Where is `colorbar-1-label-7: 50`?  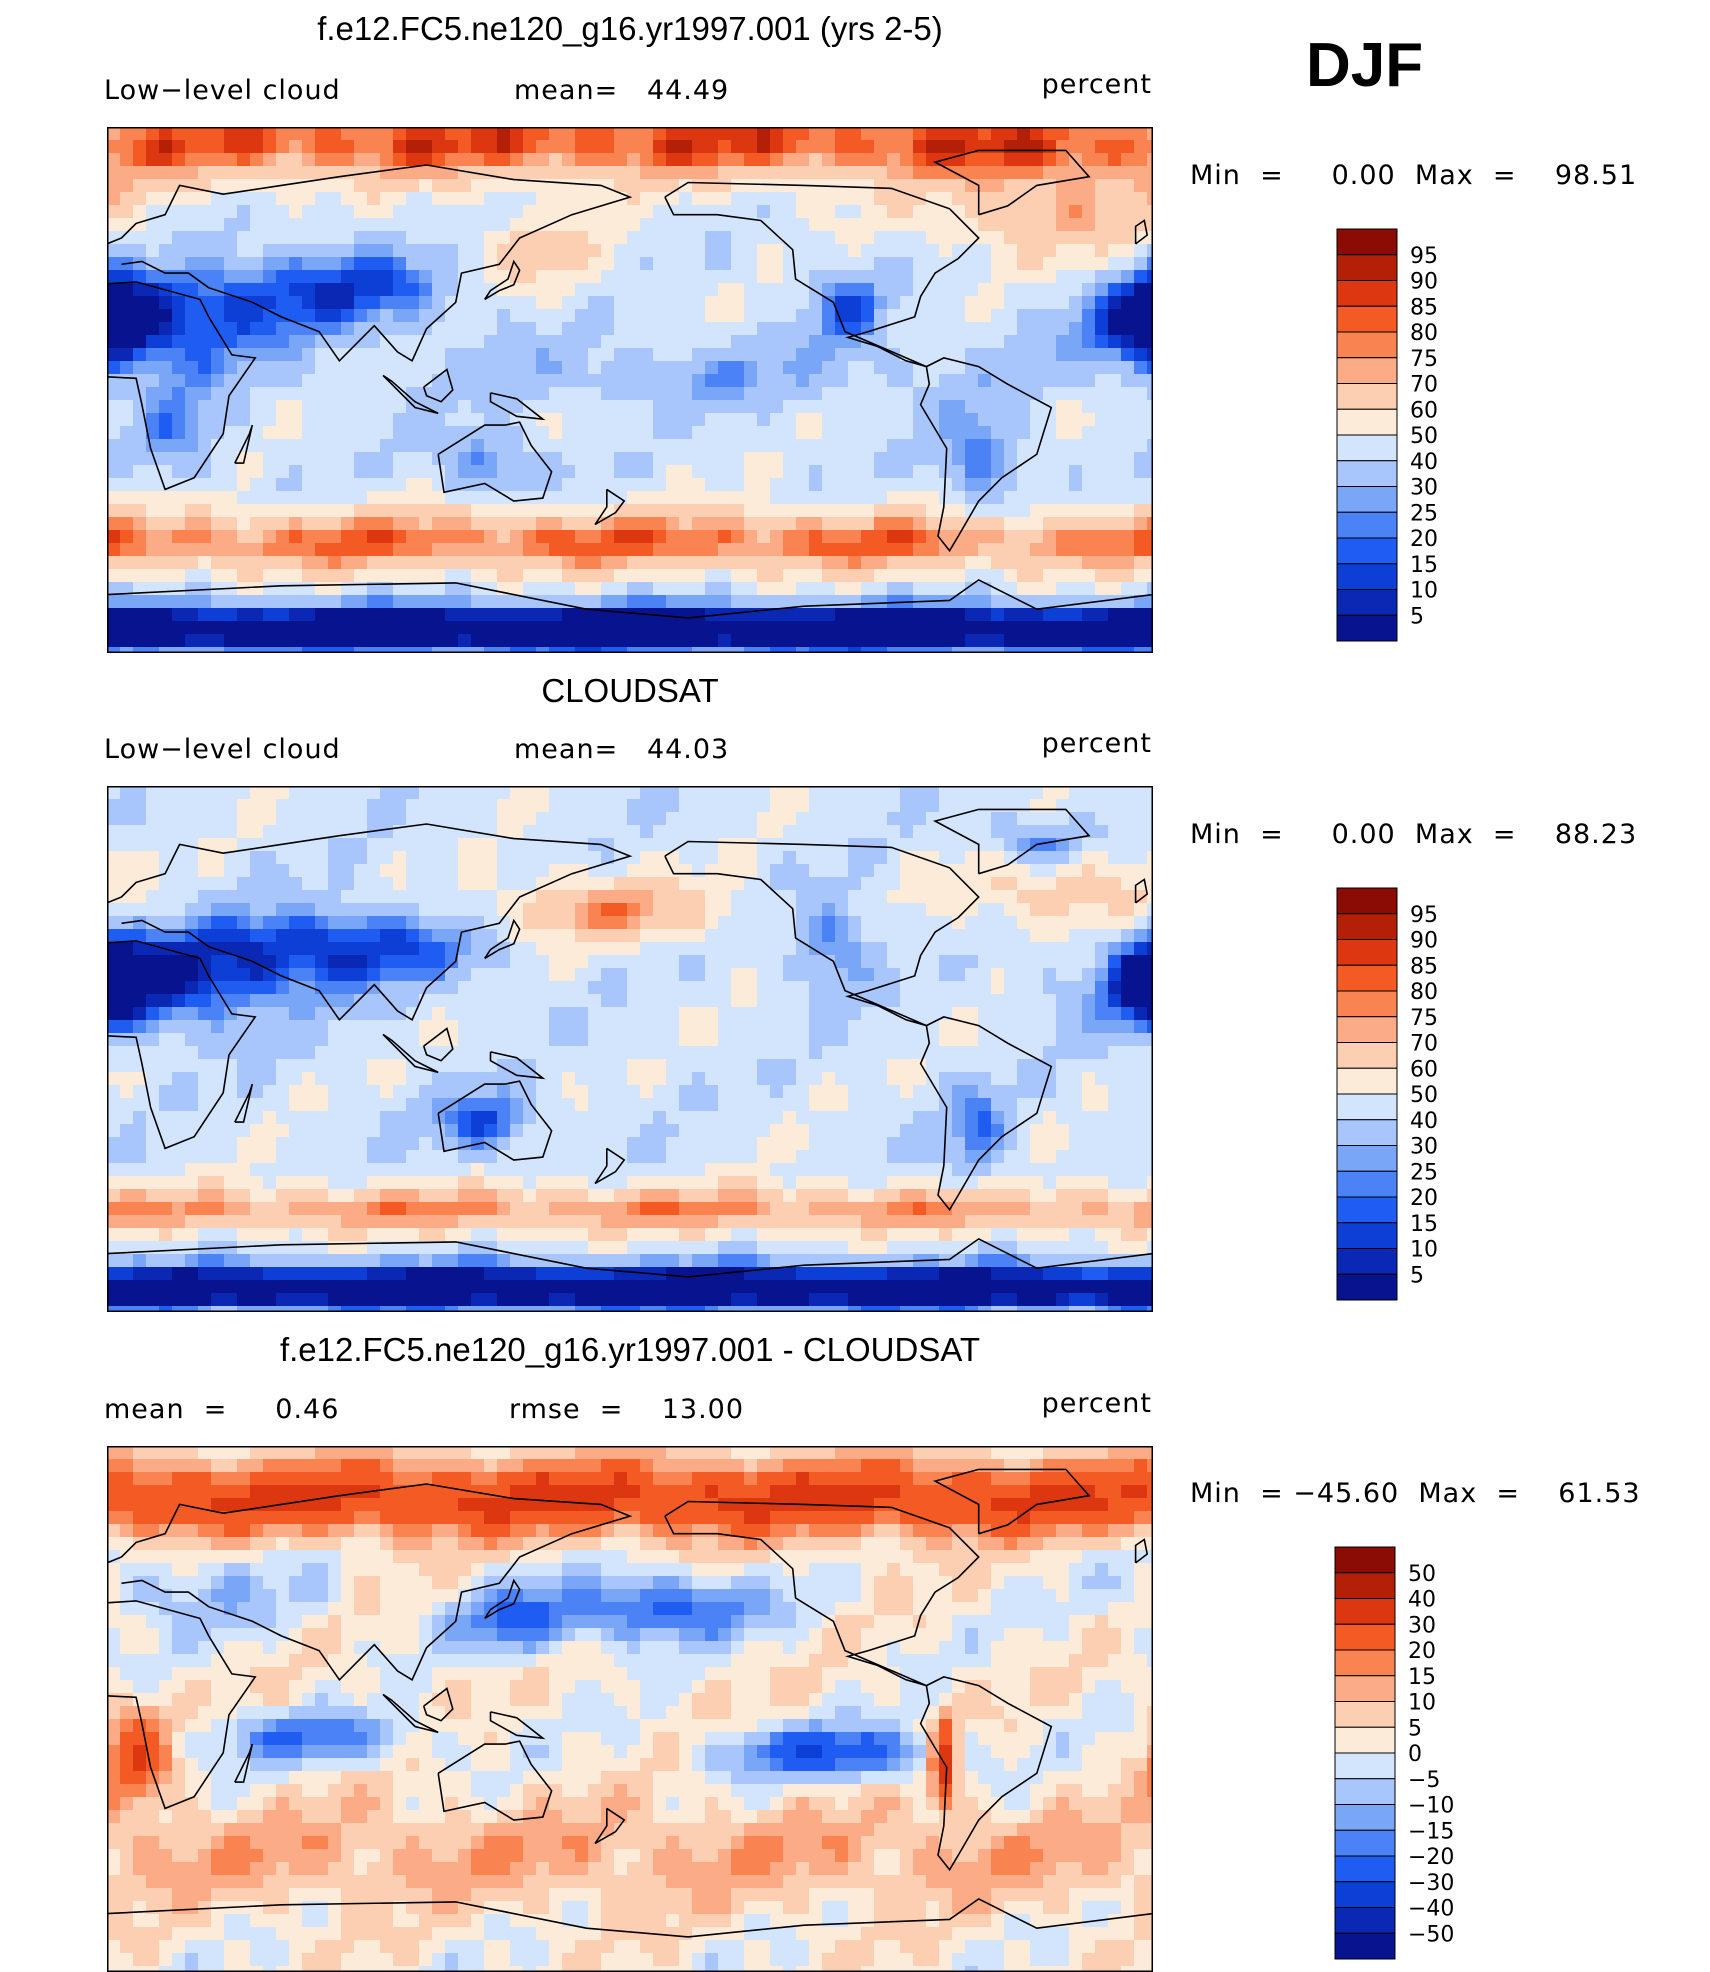 colorbar-1-label-7: 50 is located at coordinates (1424, 436).